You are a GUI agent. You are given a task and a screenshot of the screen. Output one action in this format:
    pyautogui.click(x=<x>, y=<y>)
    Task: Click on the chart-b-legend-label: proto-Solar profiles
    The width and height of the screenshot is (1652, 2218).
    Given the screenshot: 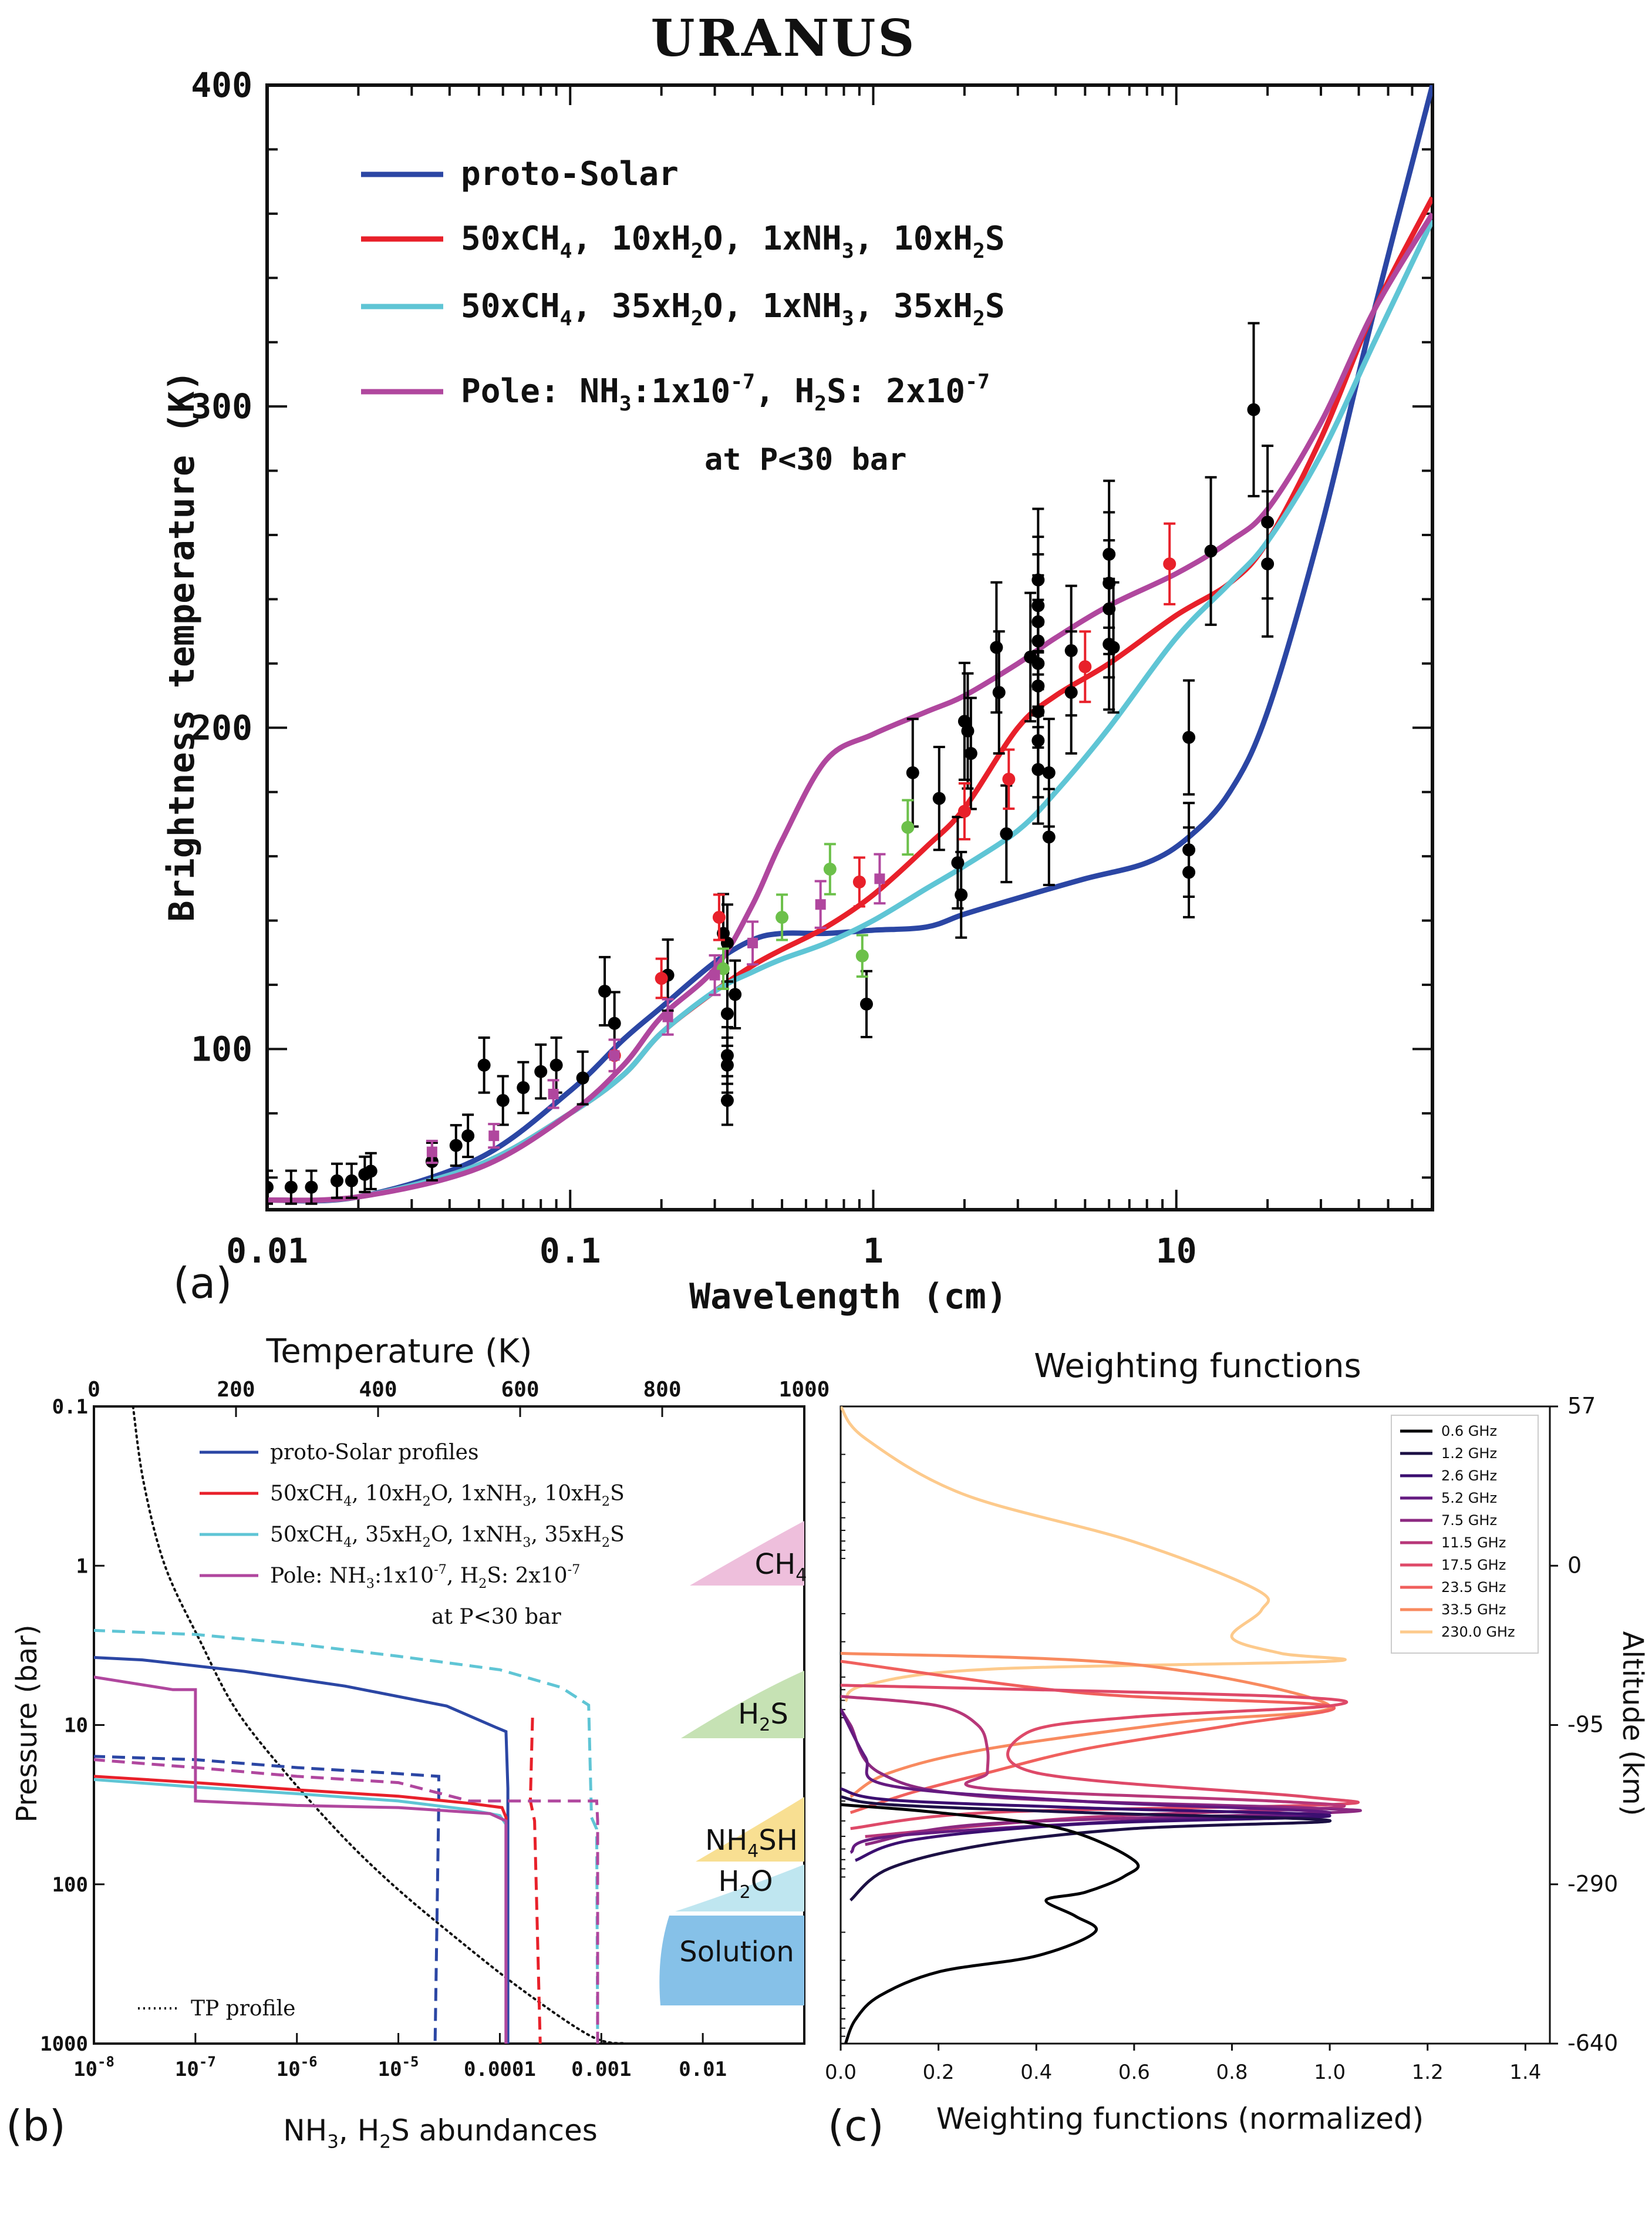 What is the action you would take?
    pyautogui.click(x=374, y=1452)
    